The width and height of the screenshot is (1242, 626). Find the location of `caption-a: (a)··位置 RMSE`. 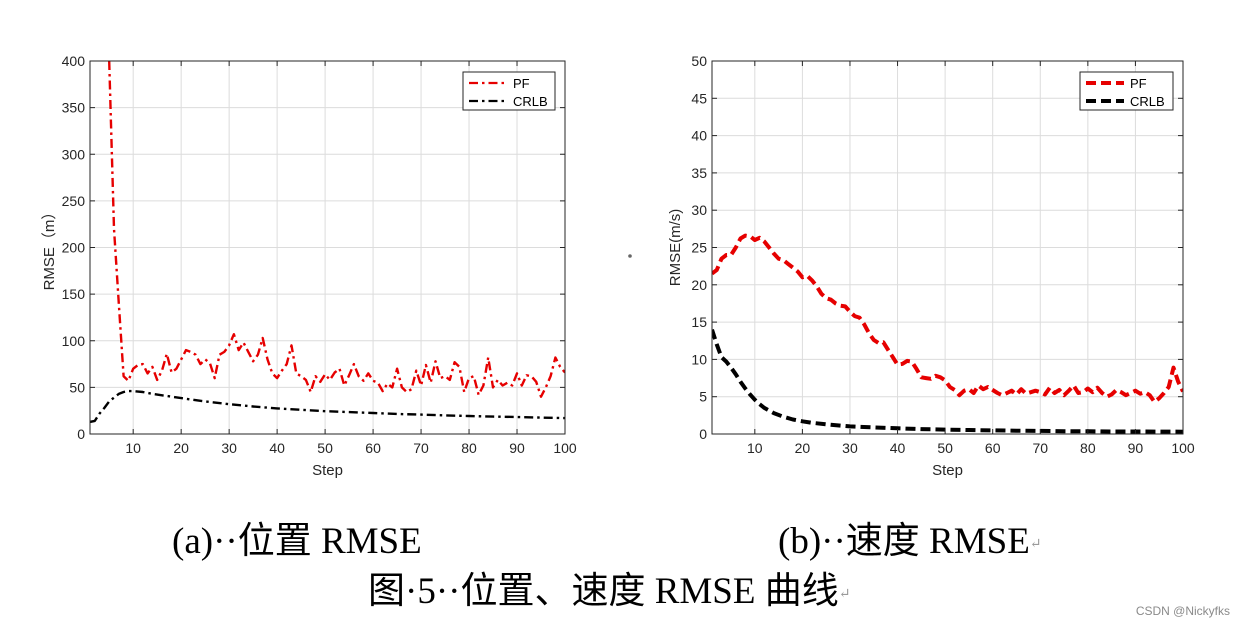

caption-a: (a)··位置 RMSE is located at coordinates (297, 537).